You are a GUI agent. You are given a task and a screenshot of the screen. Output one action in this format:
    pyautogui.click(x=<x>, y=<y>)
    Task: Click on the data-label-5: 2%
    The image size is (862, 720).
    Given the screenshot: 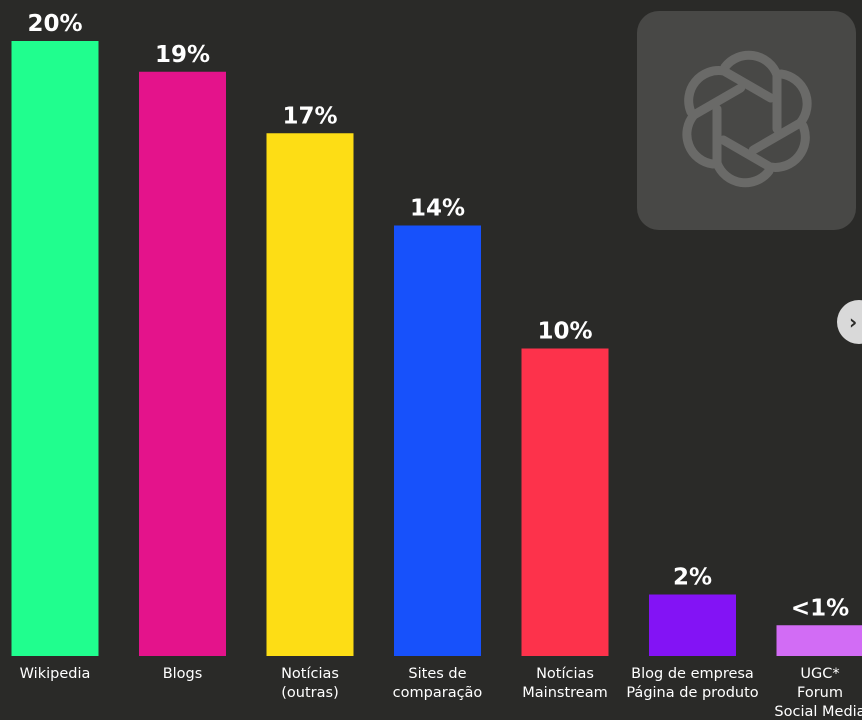 What is the action you would take?
    pyautogui.click(x=692, y=578)
    